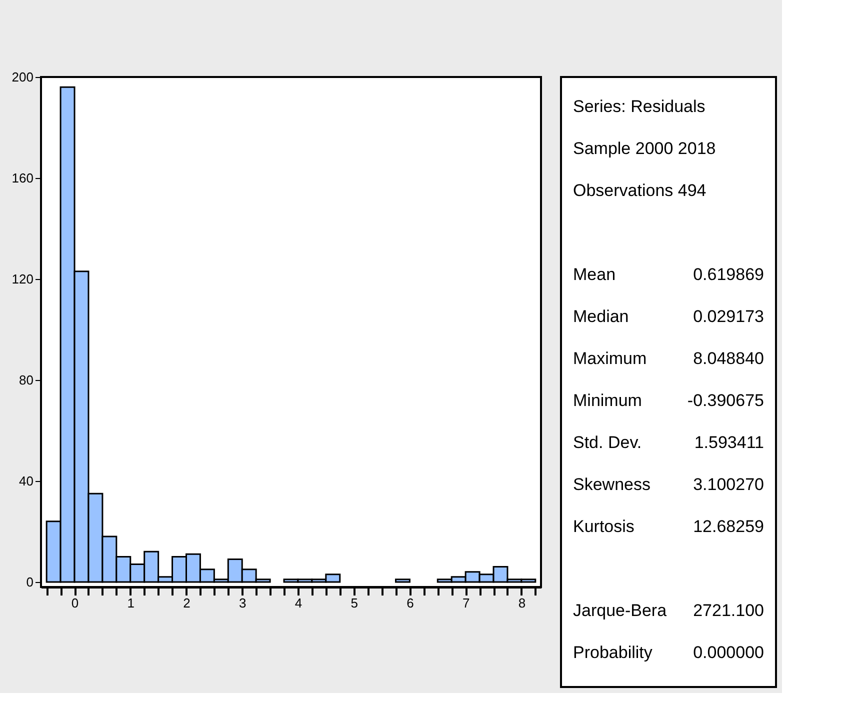  Describe the element at coordinates (603, 526) in the screenshot. I see `text: Kurtosis` at that location.